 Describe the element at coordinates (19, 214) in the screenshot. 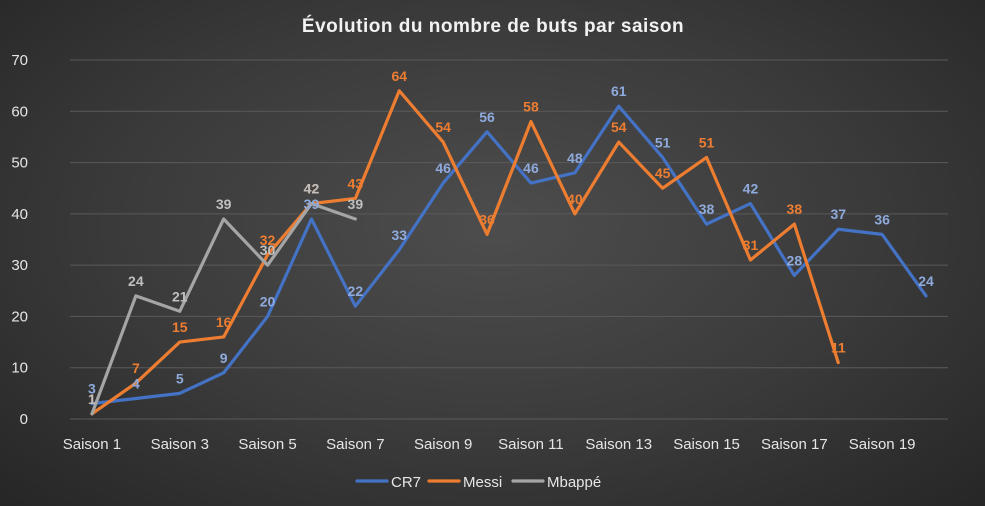

I see `y-tick-label: 40` at that location.